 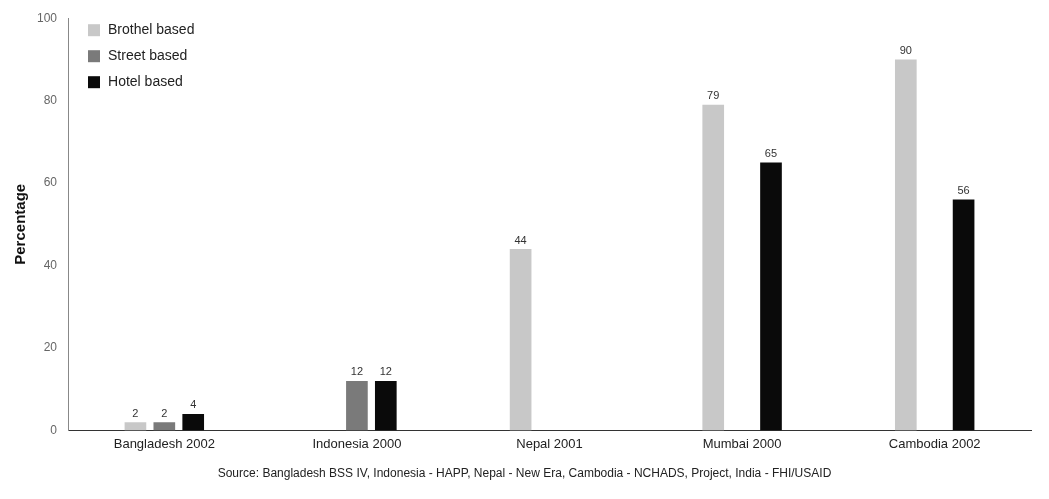 What do you see at coordinates (164, 443) in the screenshot?
I see `x-tick-label: Bangladesh 2002` at bounding box center [164, 443].